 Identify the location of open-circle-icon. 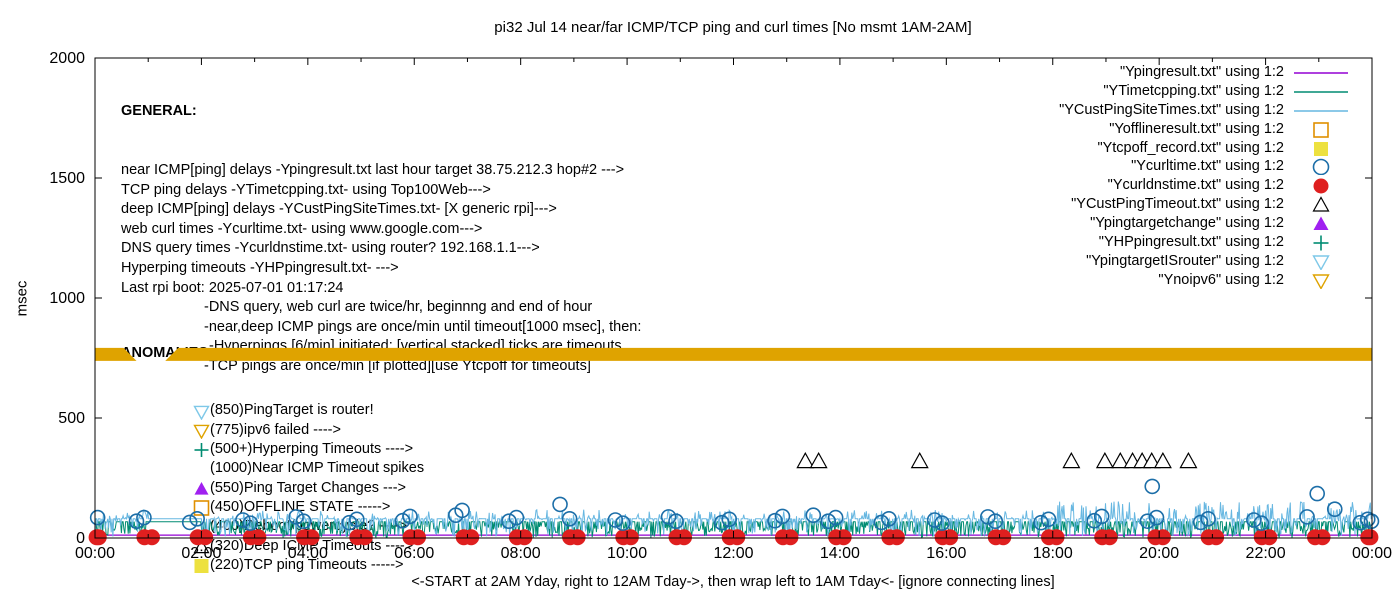
(1321, 167).